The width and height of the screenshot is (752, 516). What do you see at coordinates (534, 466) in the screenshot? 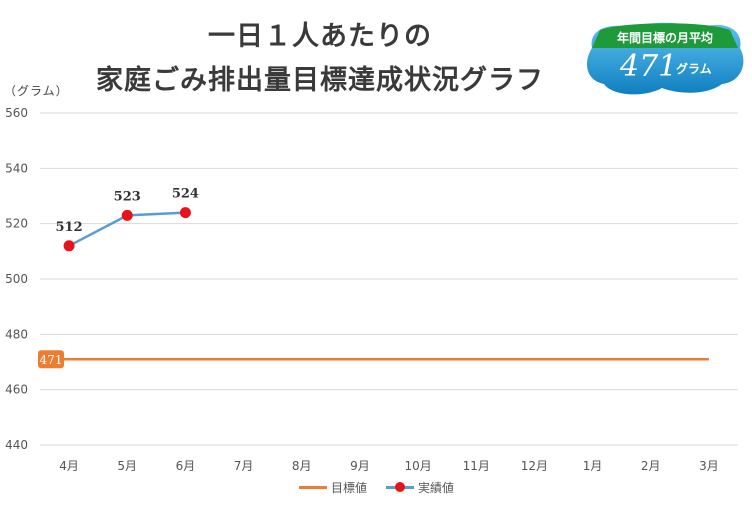
I see `x-tick-label: 12月` at bounding box center [534, 466].